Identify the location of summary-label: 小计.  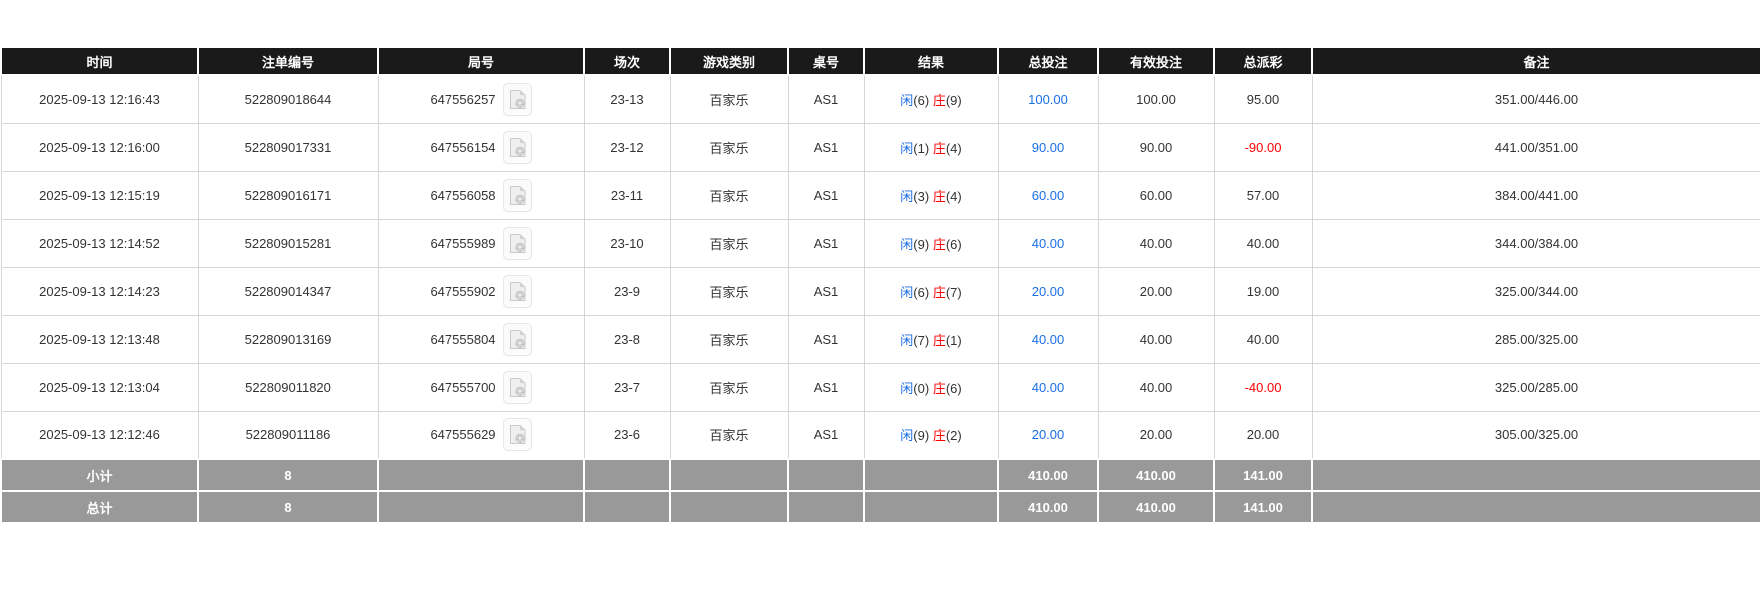
(99, 475).